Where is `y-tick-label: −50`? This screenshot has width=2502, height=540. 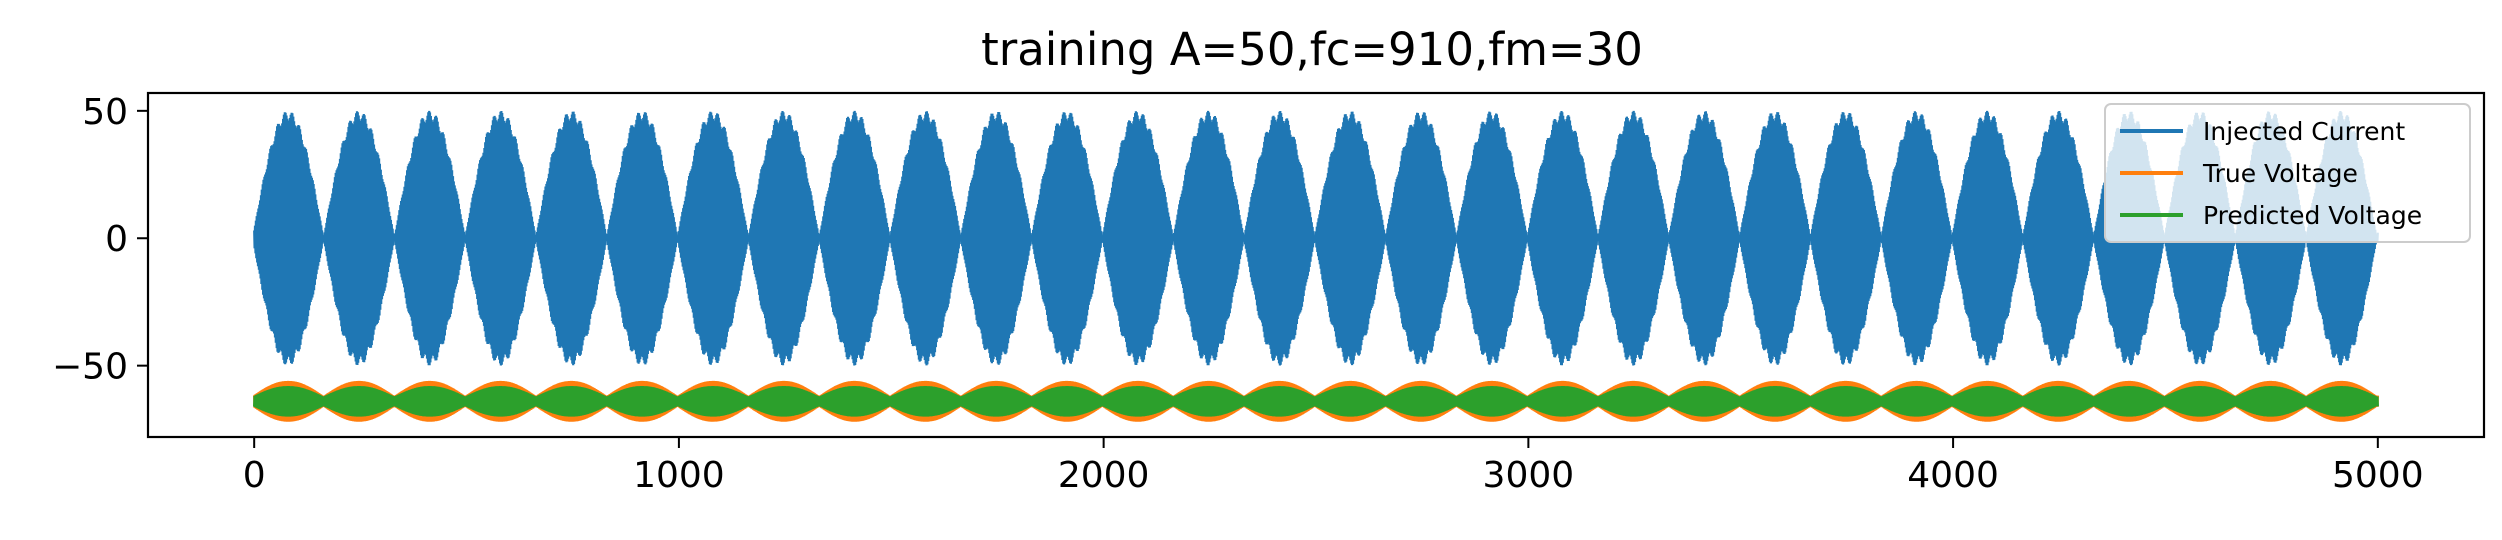 y-tick-label: −50 is located at coordinates (90, 367).